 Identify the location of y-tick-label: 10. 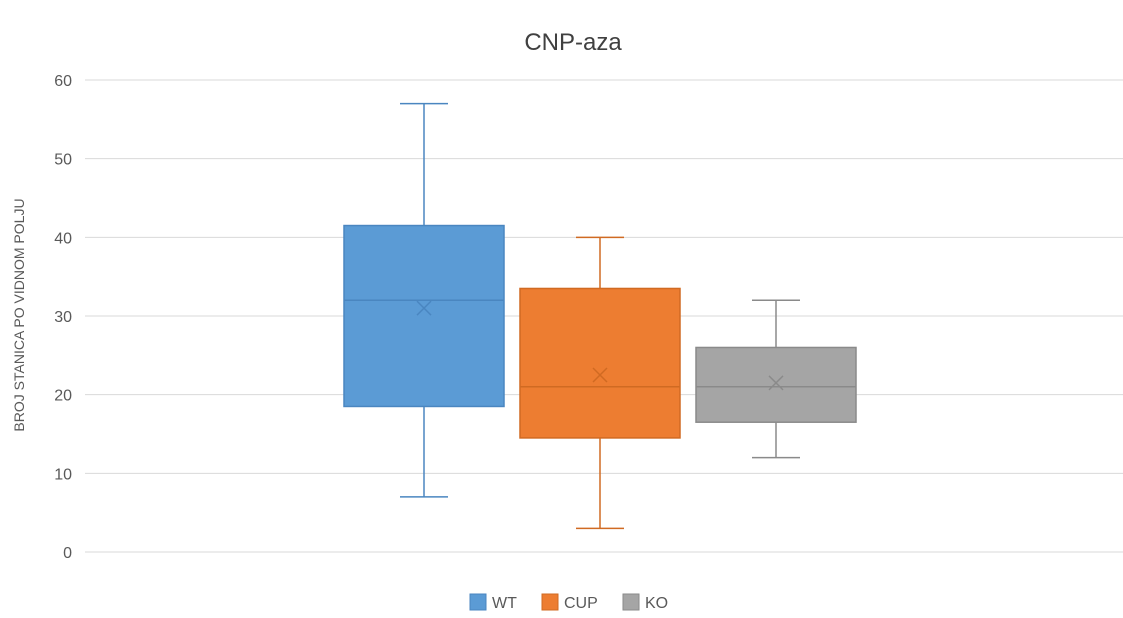
(63, 474).